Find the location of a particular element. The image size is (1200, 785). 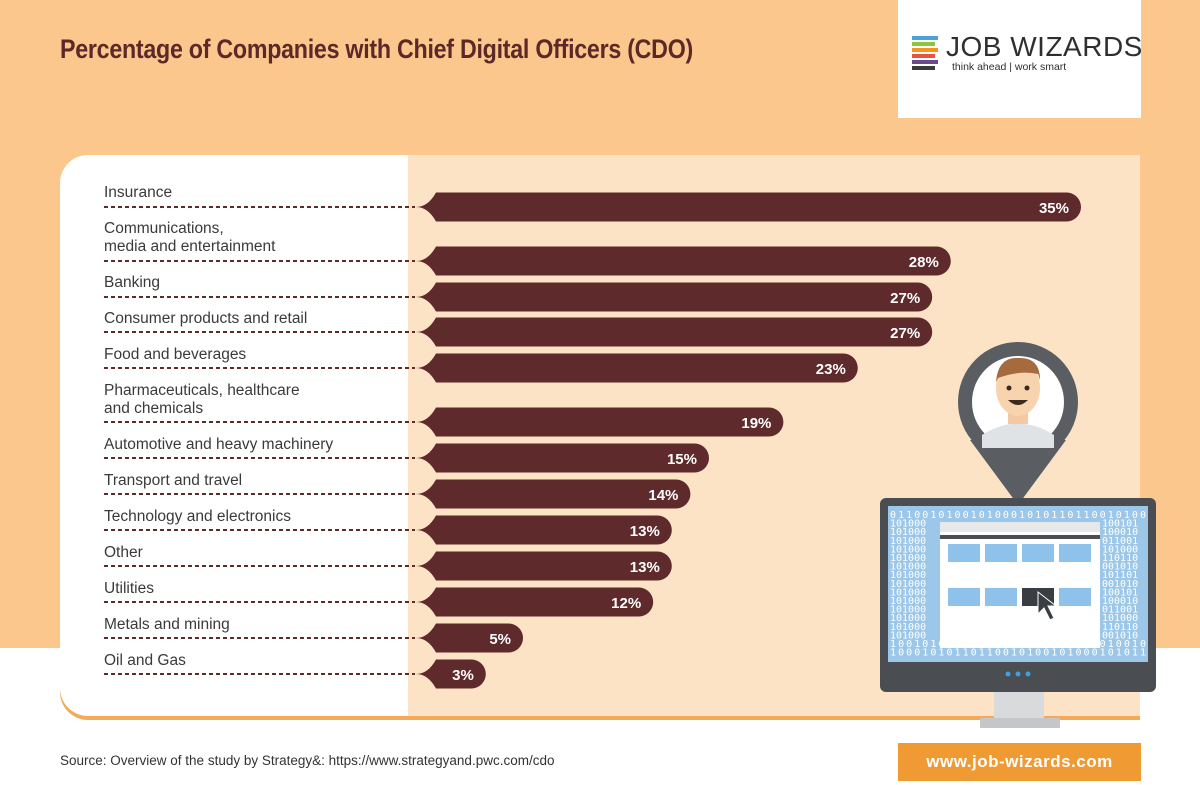

bar-value-label: 23% is located at coordinates (831, 369).